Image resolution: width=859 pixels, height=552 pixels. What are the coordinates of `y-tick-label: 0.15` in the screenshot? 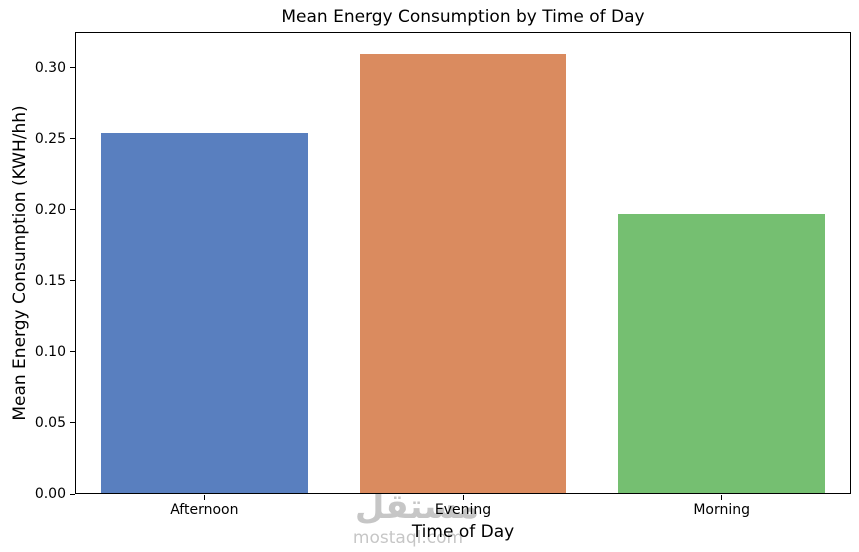 It's located at (50, 280).